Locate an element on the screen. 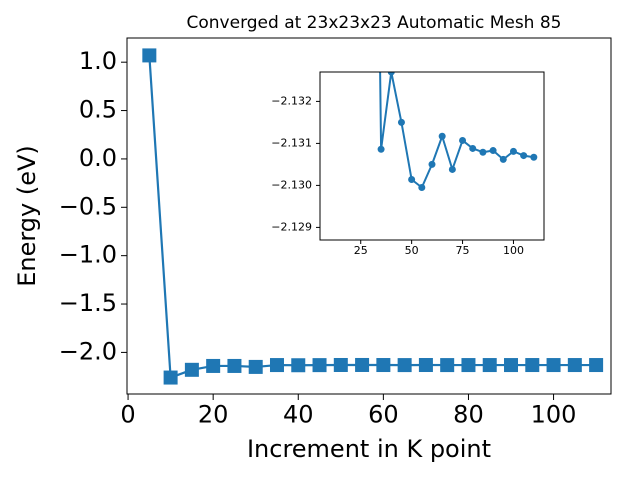 The width and height of the screenshot is (640, 480). plot-content is located at coordinates (457, 131).